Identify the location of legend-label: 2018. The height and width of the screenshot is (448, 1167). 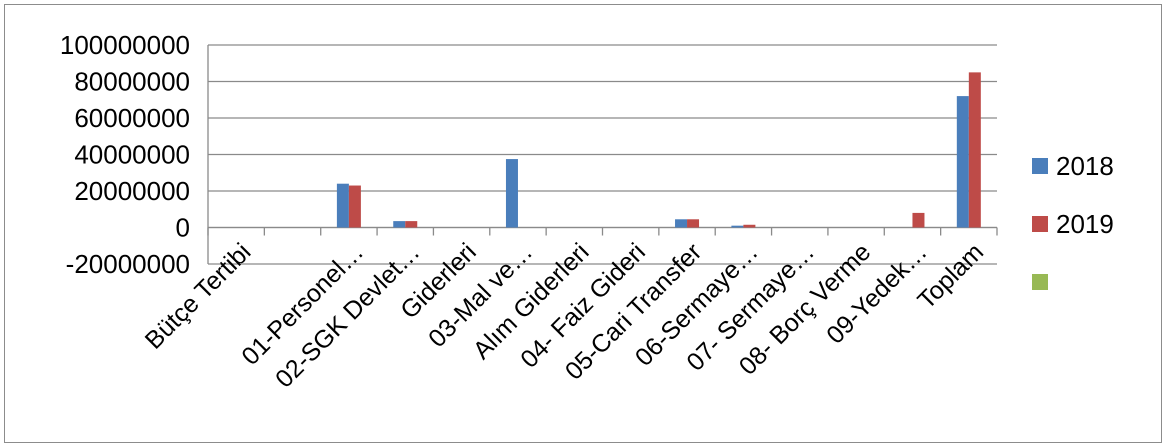
(1085, 166).